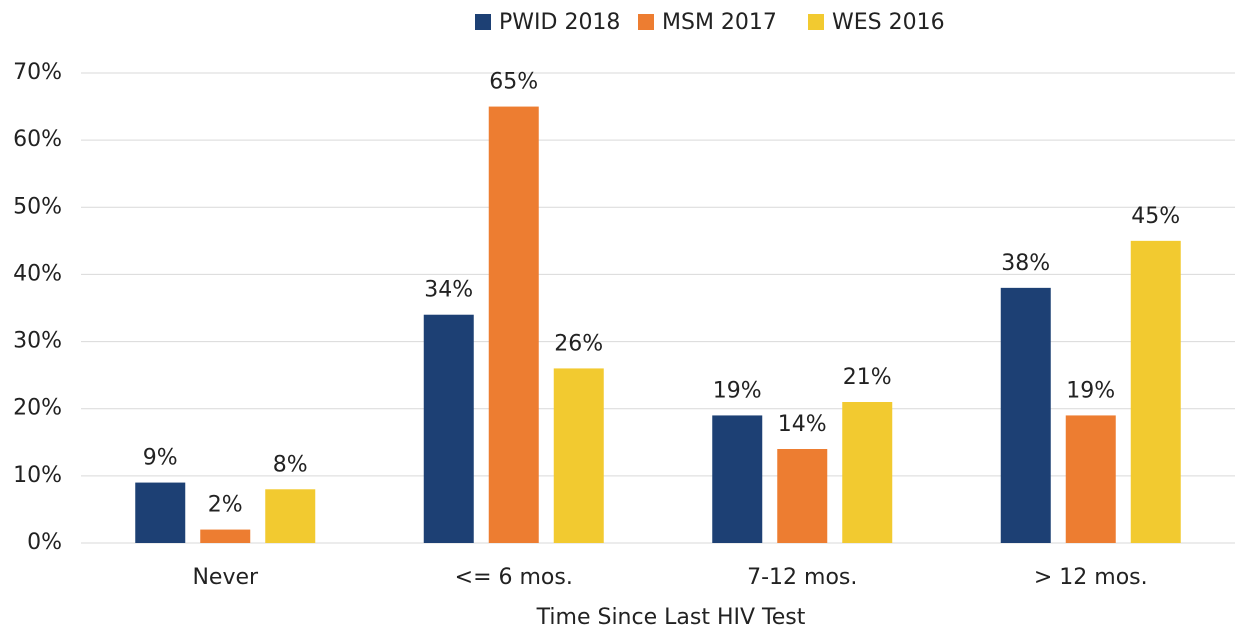 Image resolution: width=1248 pixels, height=631 pixels. I want to click on y-tick-label: 30%, so click(37, 341).